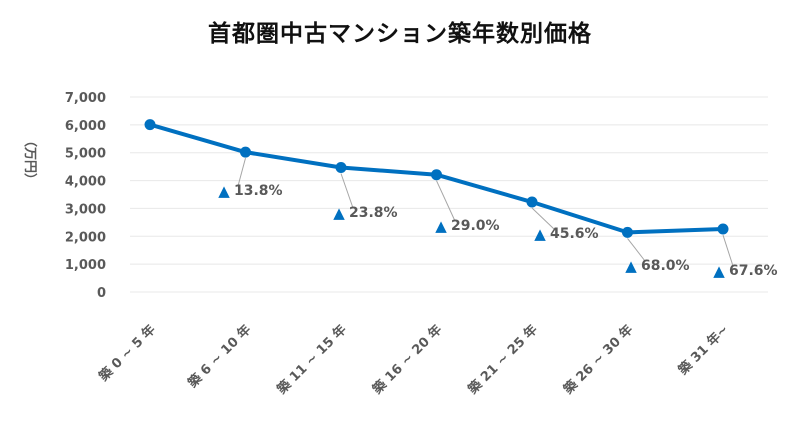 This screenshot has width=800, height=438. I want to click on x-tick-label: 築 11 ~ 15 年, so click(311, 360).